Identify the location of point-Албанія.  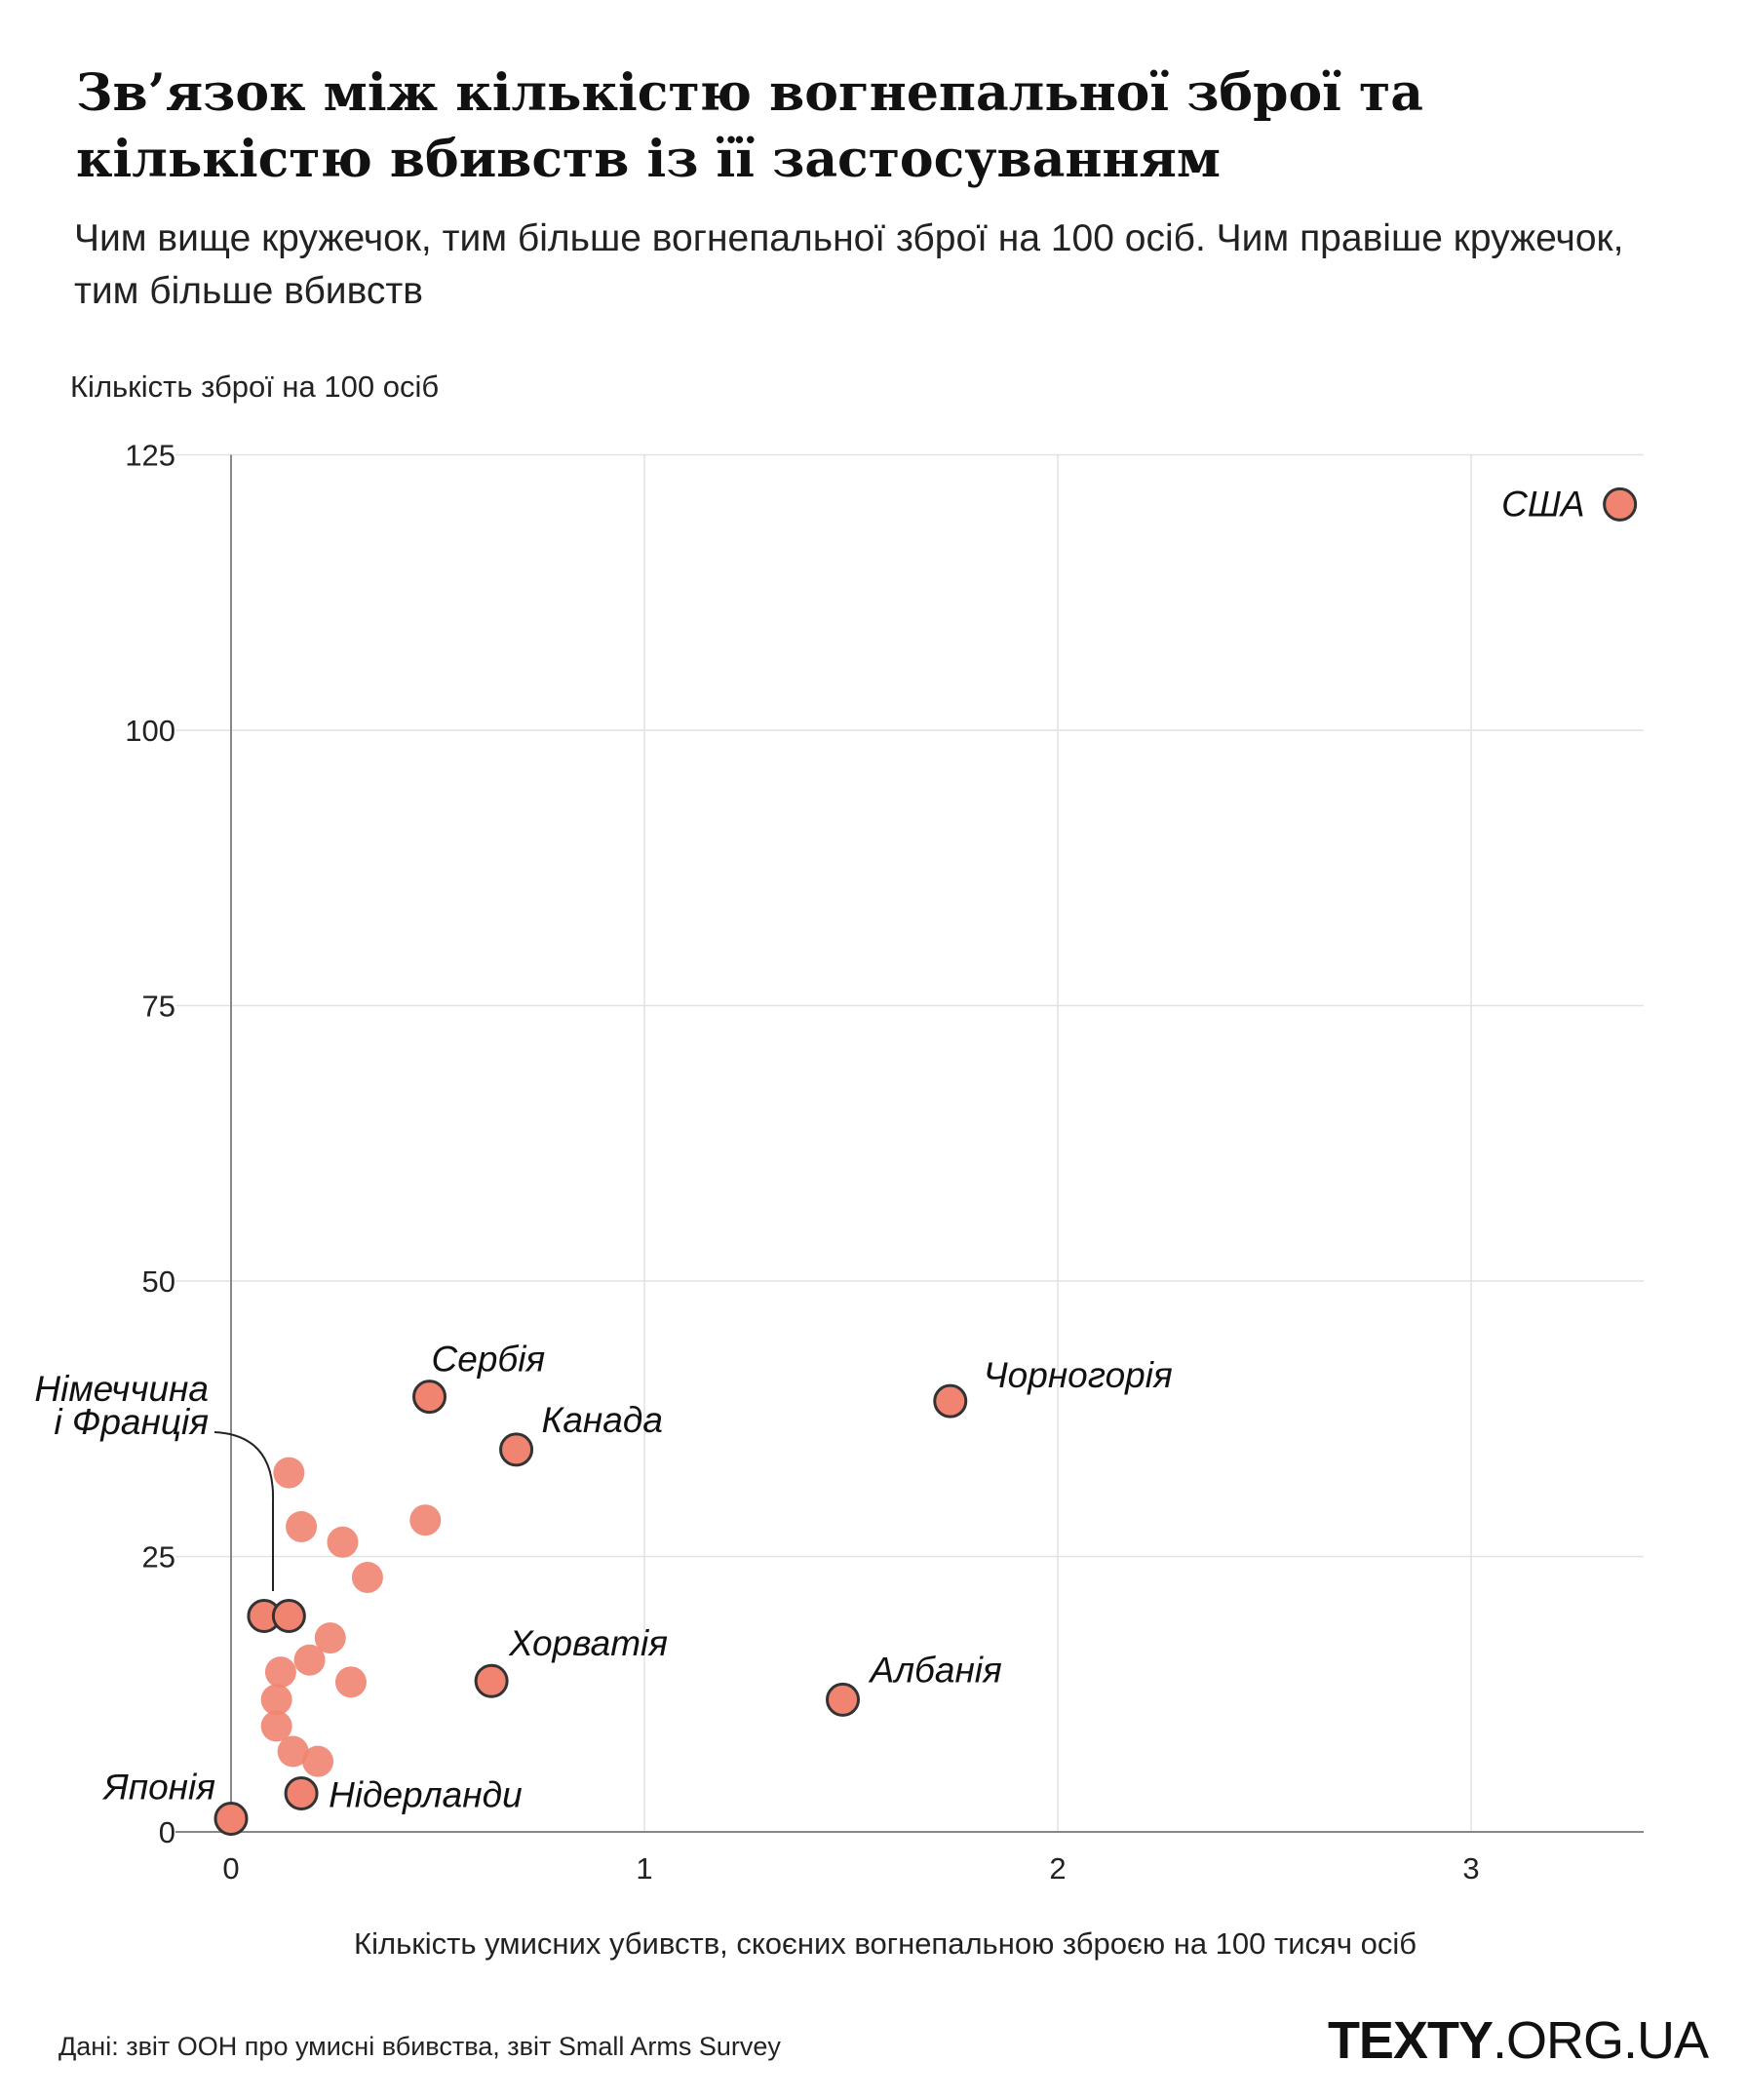
(844, 1700).